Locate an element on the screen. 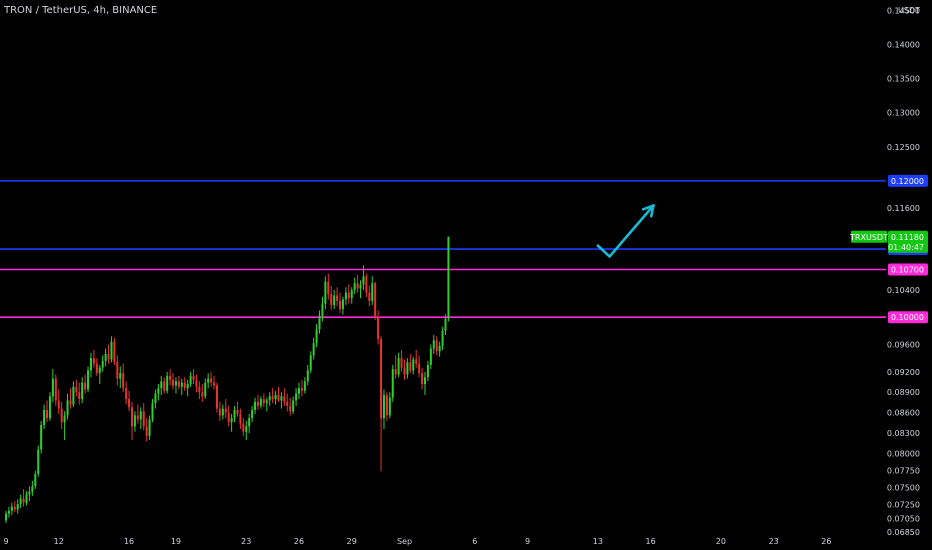 Image resolution: width=932 pixels, height=550 pixels. currency-label: USDT is located at coordinates (909, 10).